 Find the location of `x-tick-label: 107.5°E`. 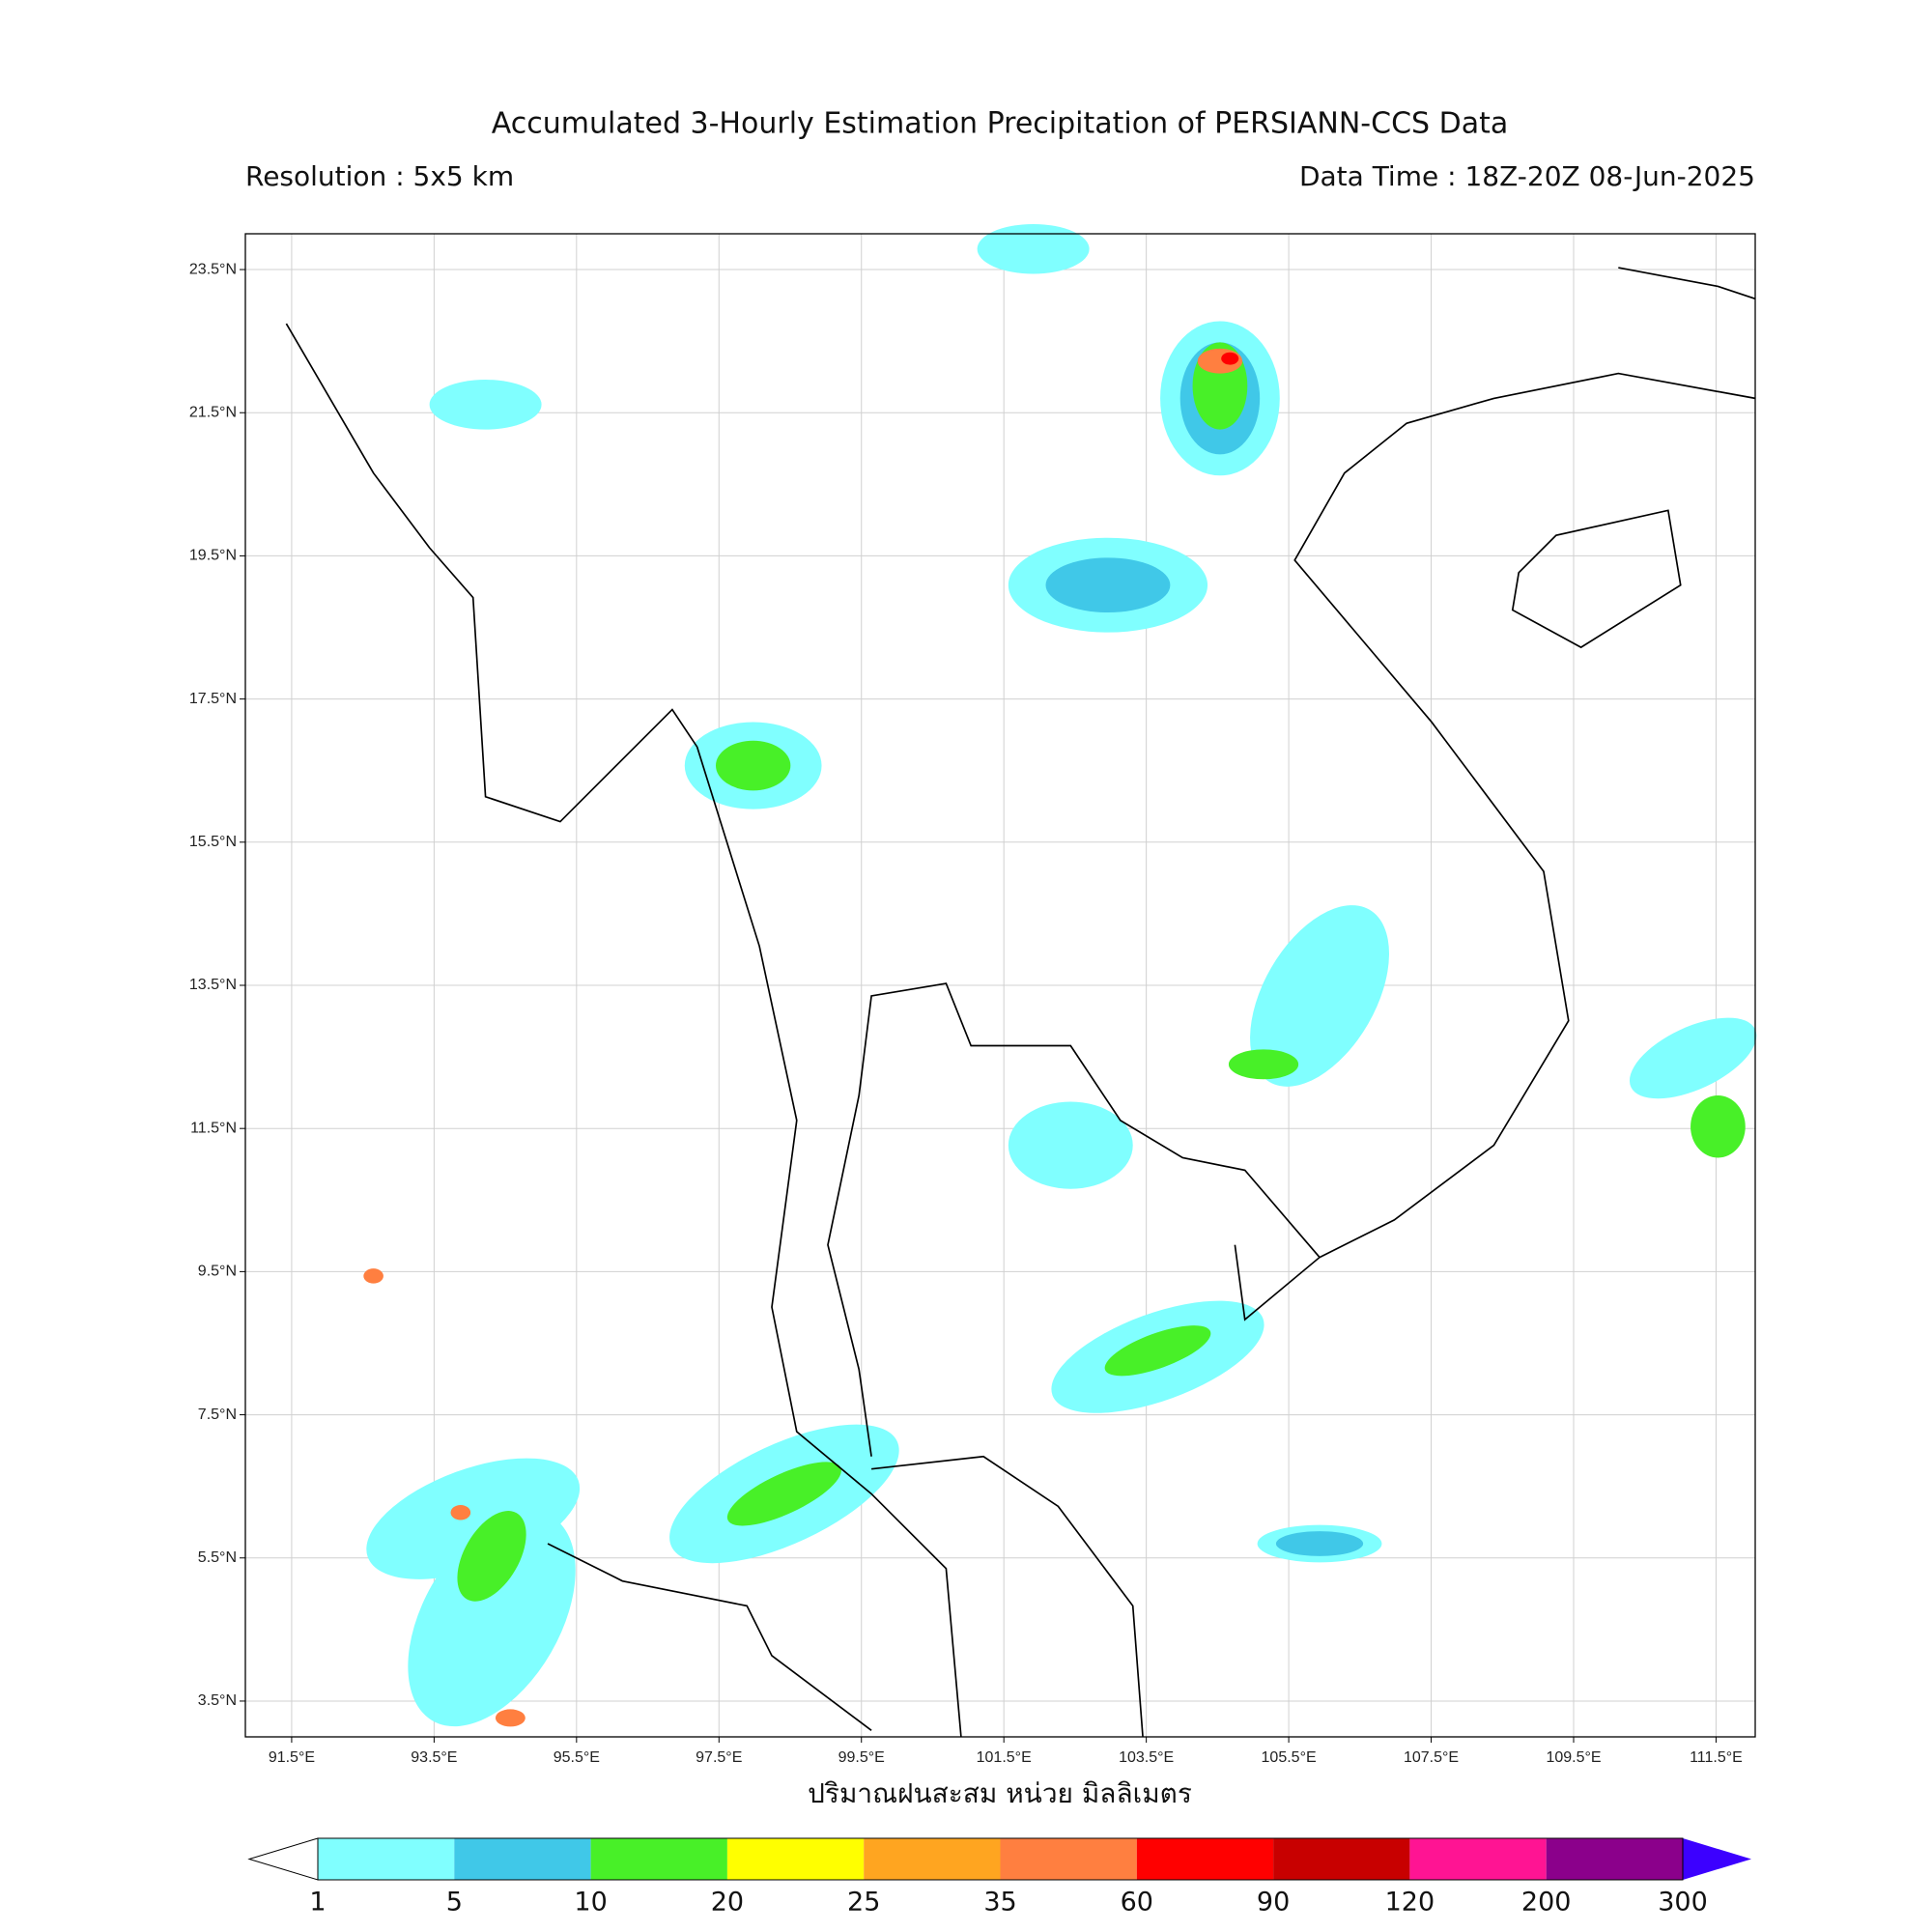

x-tick-label: 107.5°E is located at coordinates (1431, 1757).